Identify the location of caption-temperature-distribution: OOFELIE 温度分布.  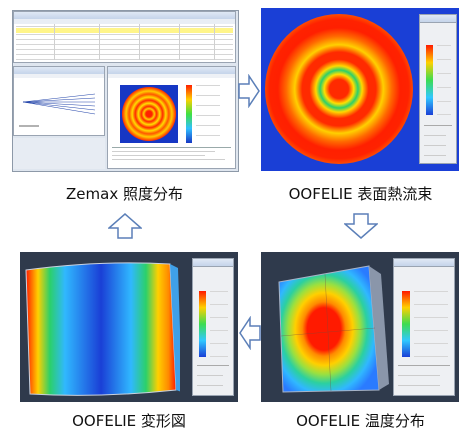
(360, 421).